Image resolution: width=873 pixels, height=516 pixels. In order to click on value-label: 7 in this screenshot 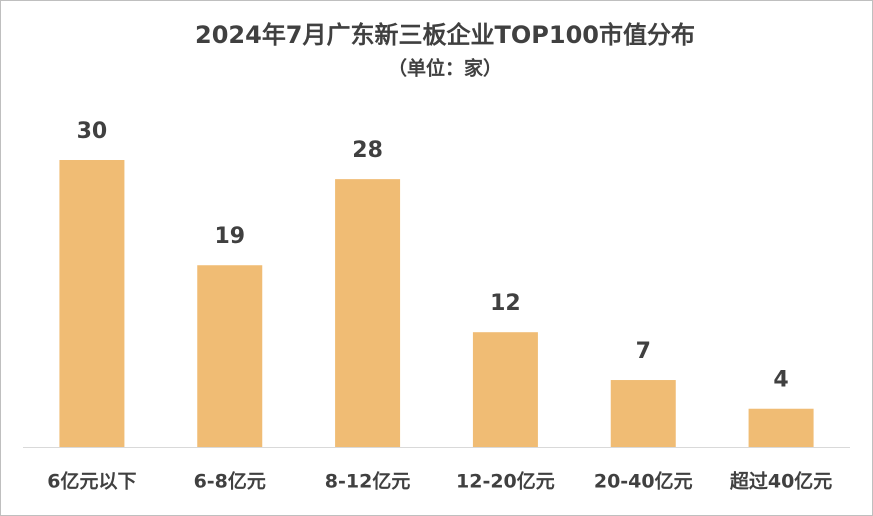, I will do `click(643, 351)`.